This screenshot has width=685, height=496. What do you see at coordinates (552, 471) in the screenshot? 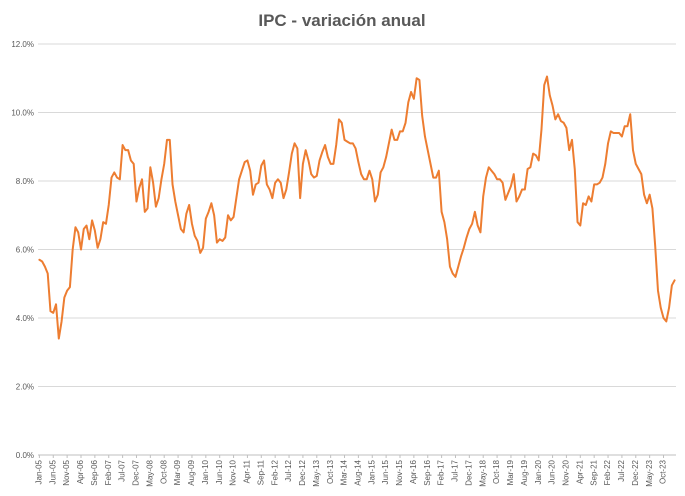
I see `x-tick-label: Jun-20` at bounding box center [552, 471].